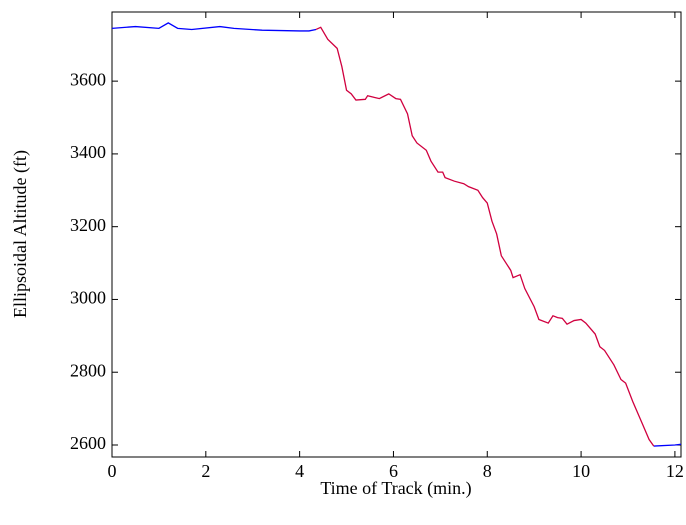 The height and width of the screenshot is (525, 686). Describe the element at coordinates (88, 79) in the screenshot. I see `y-tick-label: 3600` at that location.